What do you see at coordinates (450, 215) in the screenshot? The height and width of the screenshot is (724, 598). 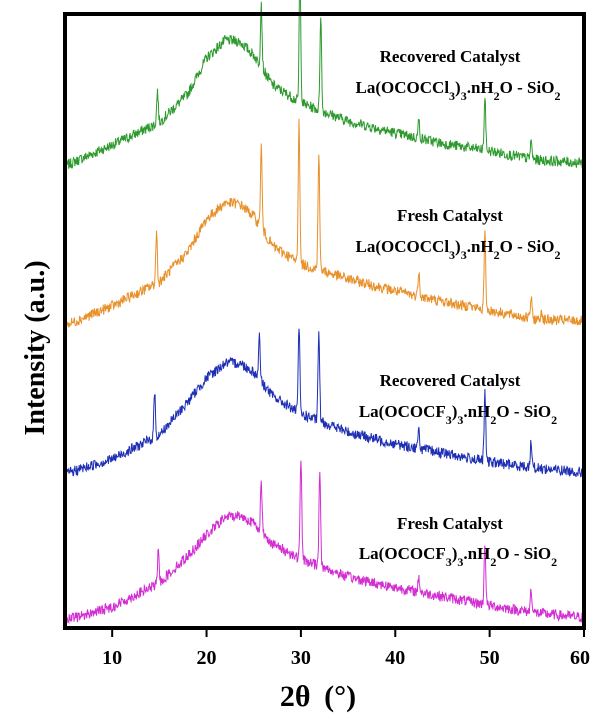 I see `series-2-label: Fresh Catalyst` at bounding box center [450, 215].